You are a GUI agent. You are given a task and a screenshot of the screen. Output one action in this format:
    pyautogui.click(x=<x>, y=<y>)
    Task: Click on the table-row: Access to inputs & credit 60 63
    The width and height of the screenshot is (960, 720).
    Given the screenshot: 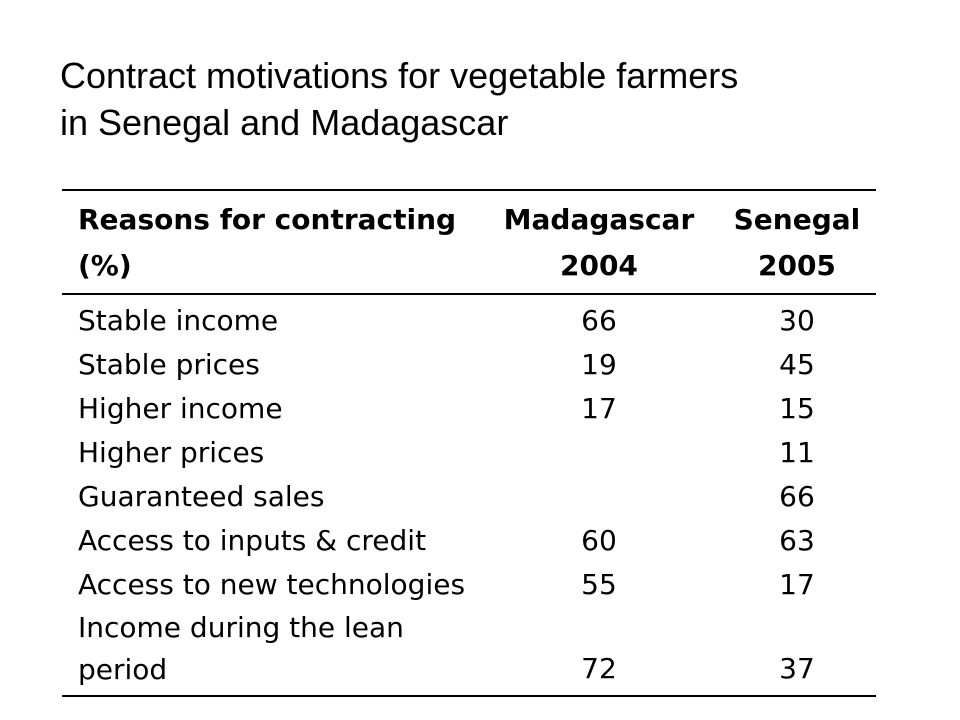 What is the action you would take?
    pyautogui.click(x=469, y=541)
    